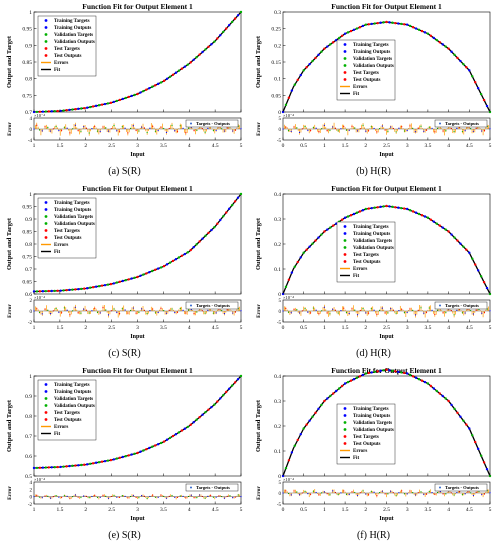 The height and width of the screenshot is (550, 498). Describe the element at coordinates (279, 323) in the screenshot. I see `error-tick-label: -5` at that location.